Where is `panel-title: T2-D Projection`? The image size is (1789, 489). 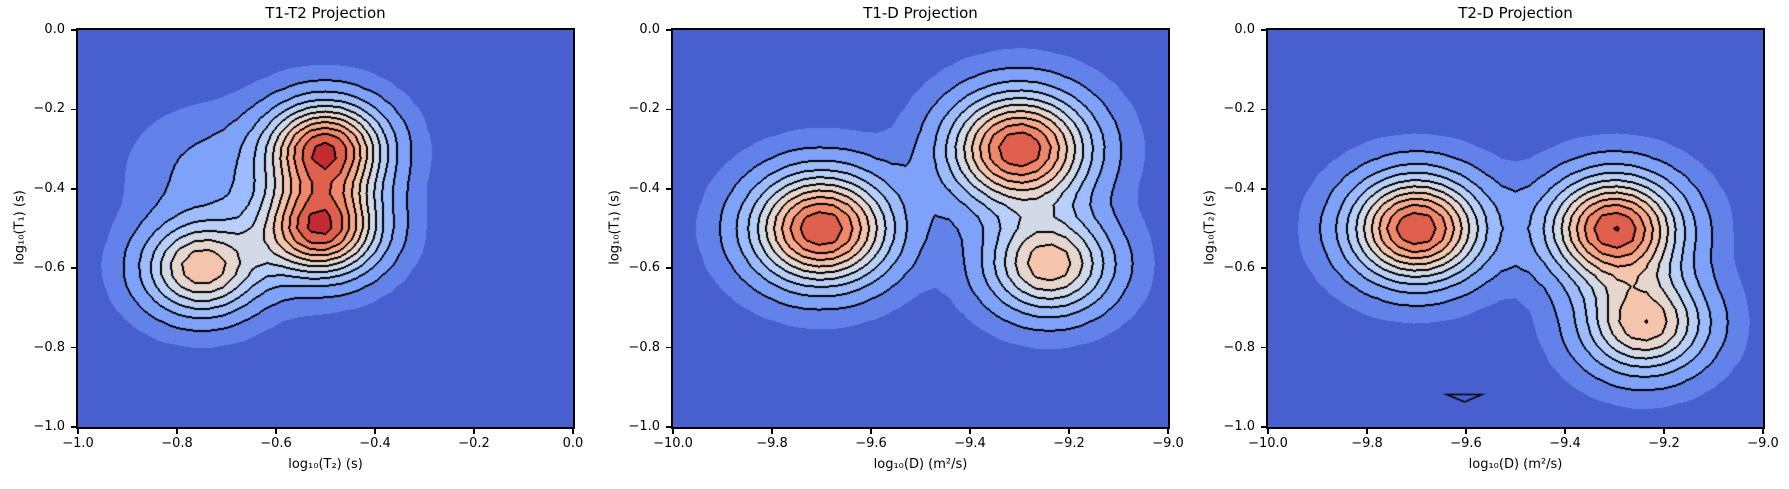 panel-title: T2-D Projection is located at coordinates (1515, 13).